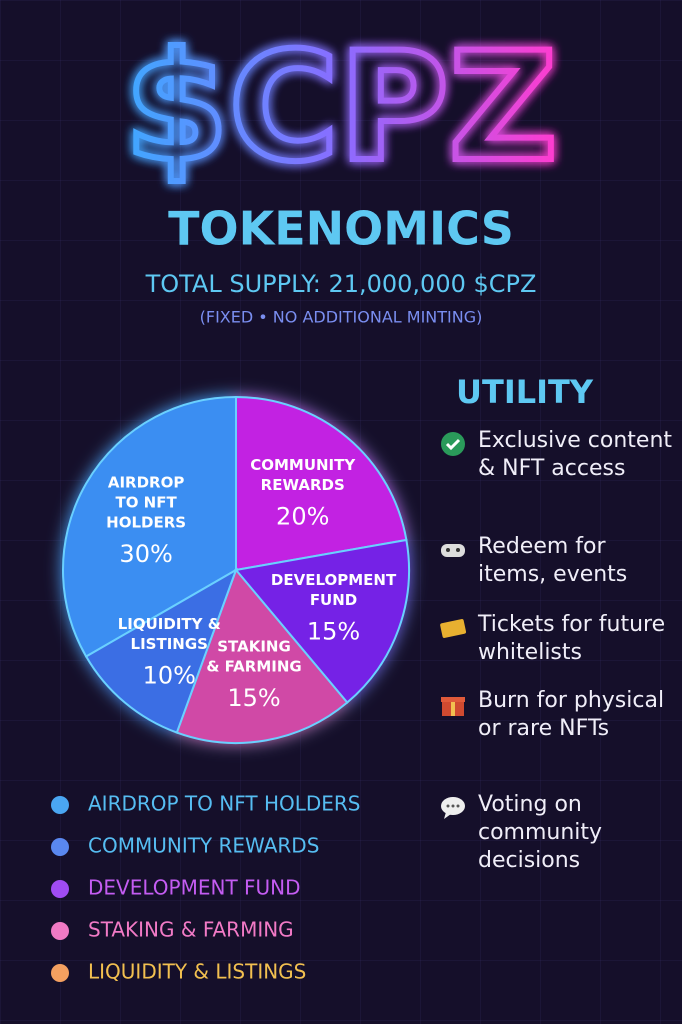 The image size is (682, 1024). What do you see at coordinates (341, 229) in the screenshot?
I see `subtitle: TOKENOMICS` at bounding box center [341, 229].